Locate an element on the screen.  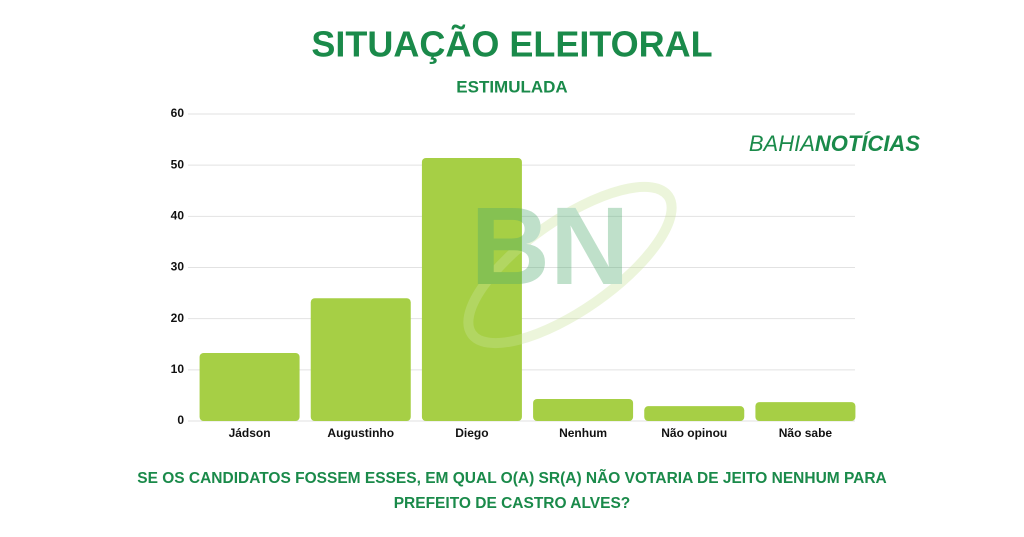
y-tick-label: 40 is located at coordinates (178, 216).